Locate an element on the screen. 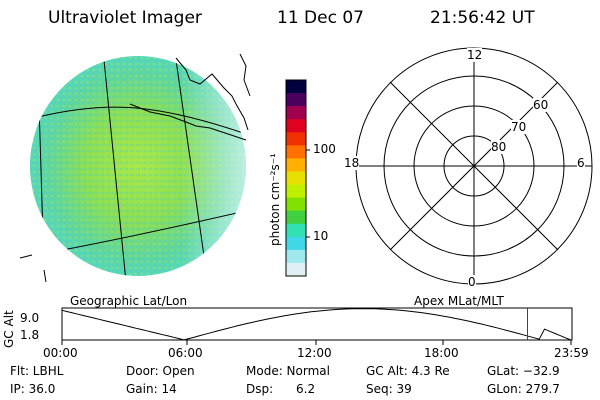 This screenshot has width=600, height=400. status-ip: IP: 36.0 is located at coordinates (33, 389).